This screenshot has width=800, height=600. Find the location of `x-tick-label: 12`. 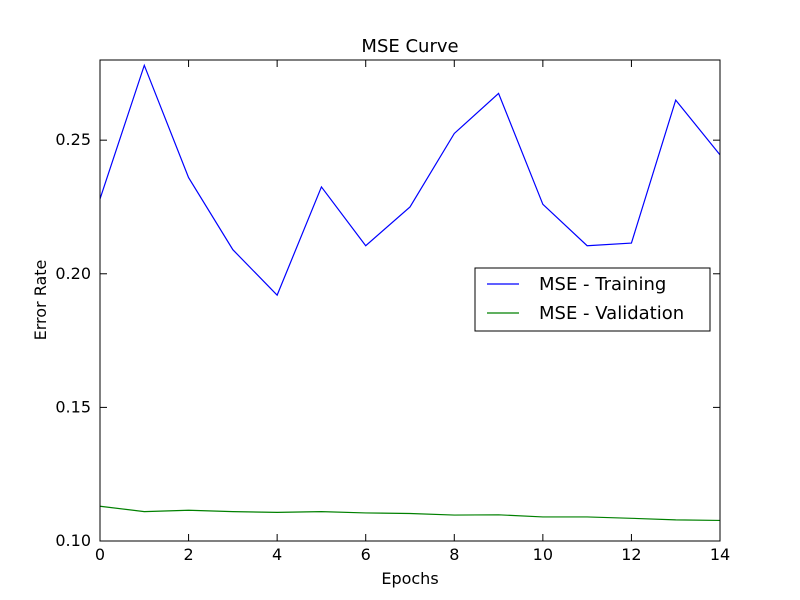

x-tick-label: 12 is located at coordinates (631, 554).